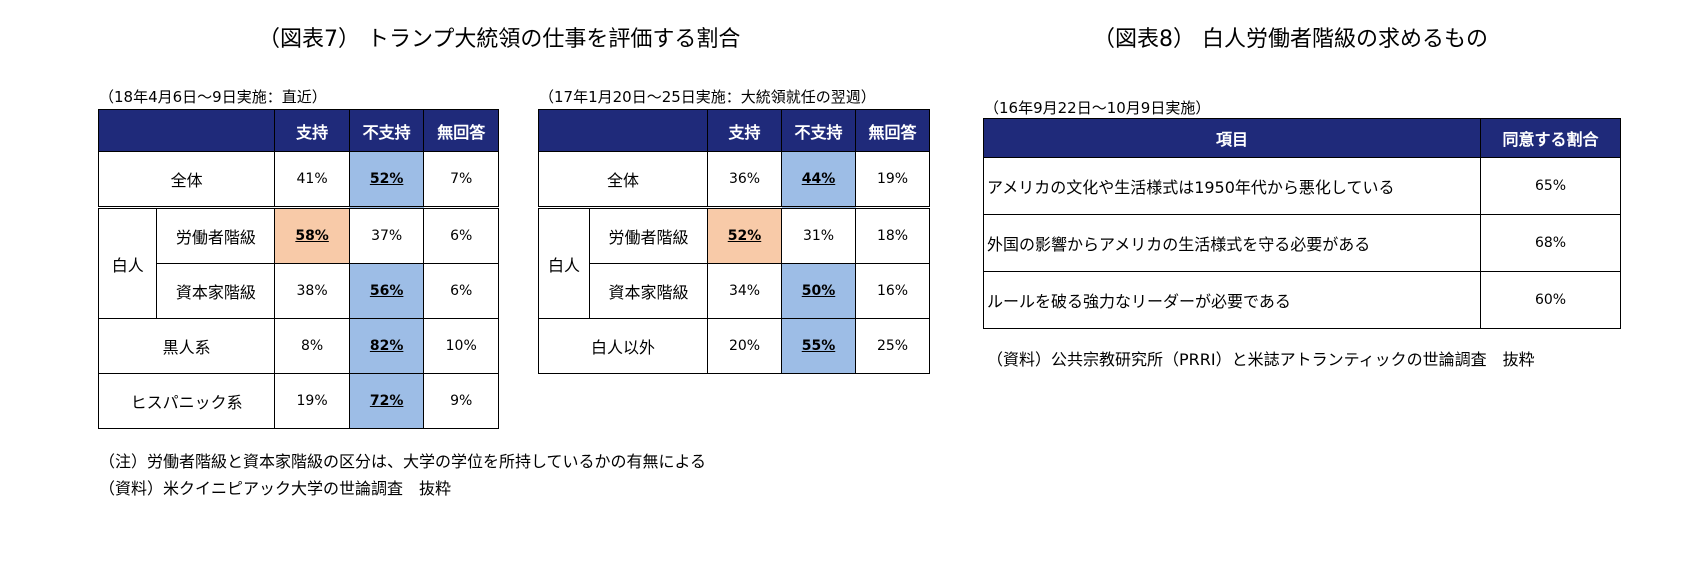  I want to click on table-row: 白人 労働者階級 52% 31% 18%, so click(734, 262).